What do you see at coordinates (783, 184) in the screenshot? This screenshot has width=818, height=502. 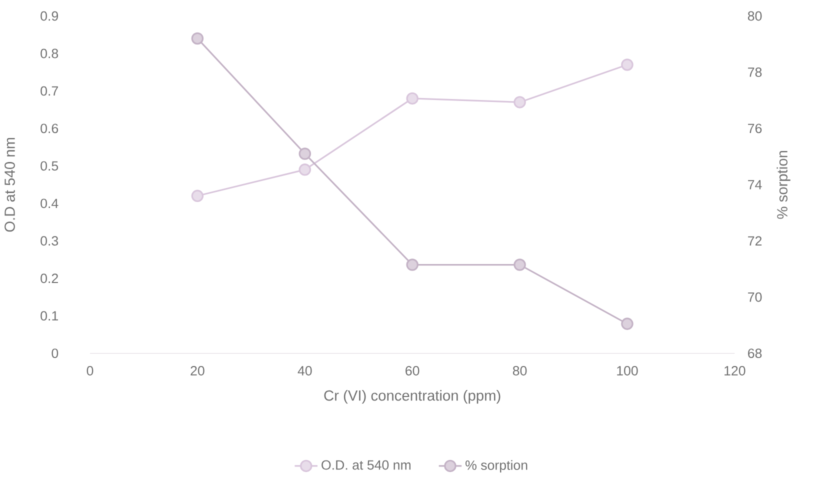 I see `y2-axis-title: % sorption` at bounding box center [783, 184].